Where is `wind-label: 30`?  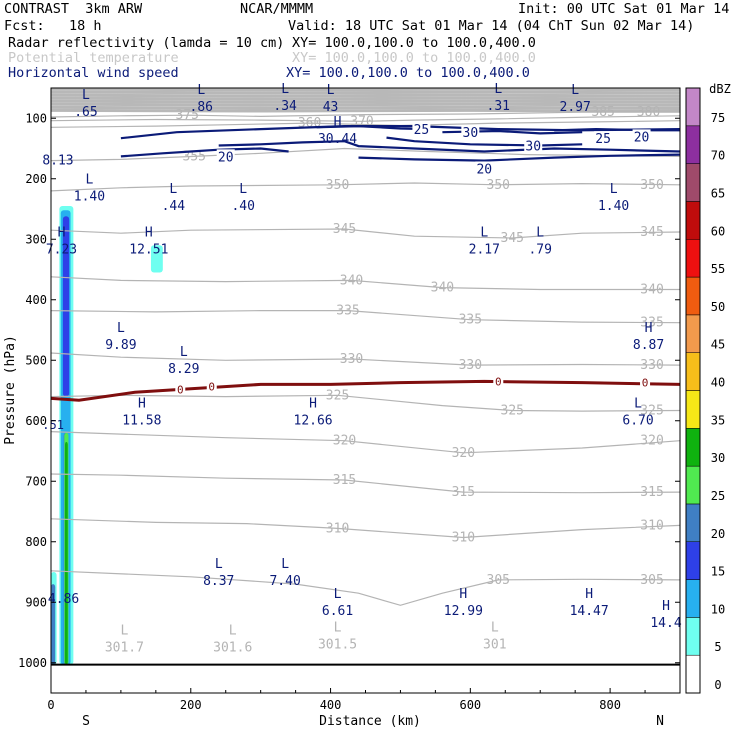
wind-label: 30 is located at coordinates (471, 133).